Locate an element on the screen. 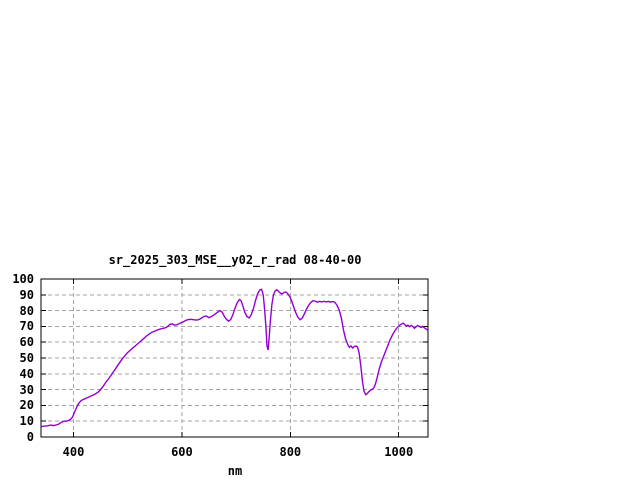 Image resolution: width=640 pixels, height=480 pixels. y-tick-label: 70 is located at coordinates (26, 326).